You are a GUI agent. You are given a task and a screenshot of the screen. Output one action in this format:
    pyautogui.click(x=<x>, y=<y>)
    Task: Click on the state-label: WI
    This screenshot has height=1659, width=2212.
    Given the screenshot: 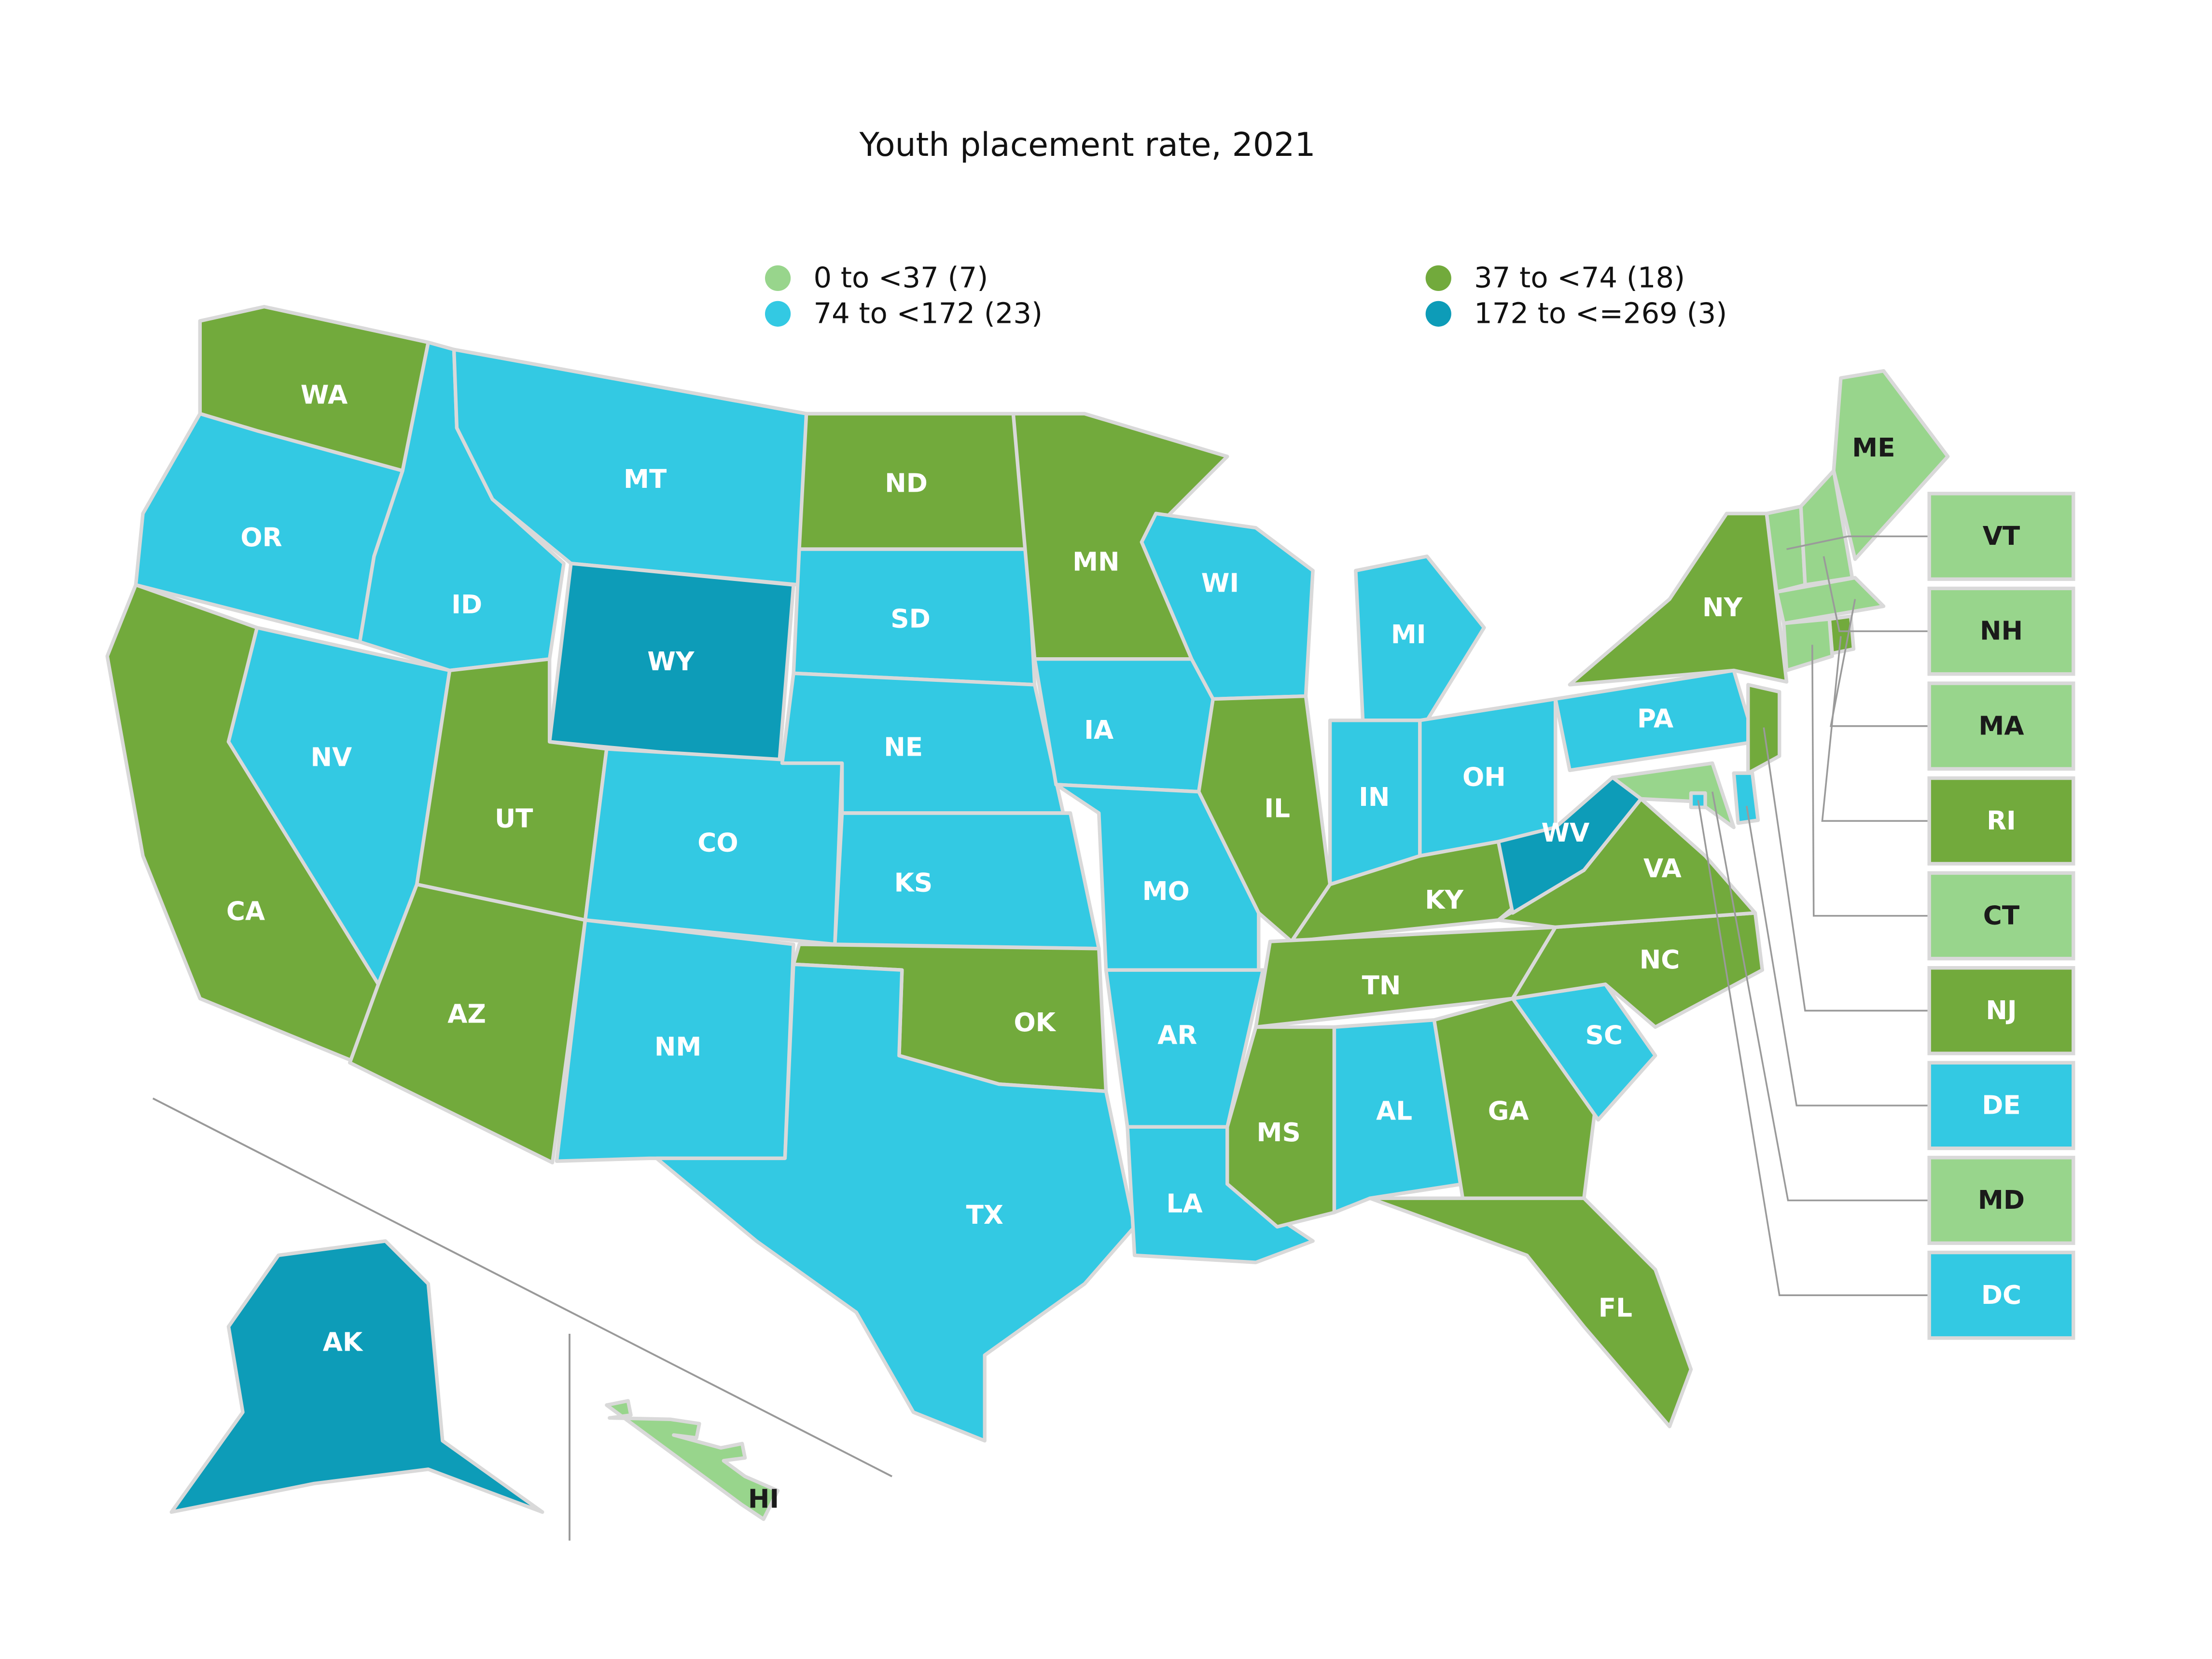 What is the action you would take?
    pyautogui.click(x=1220, y=583)
    